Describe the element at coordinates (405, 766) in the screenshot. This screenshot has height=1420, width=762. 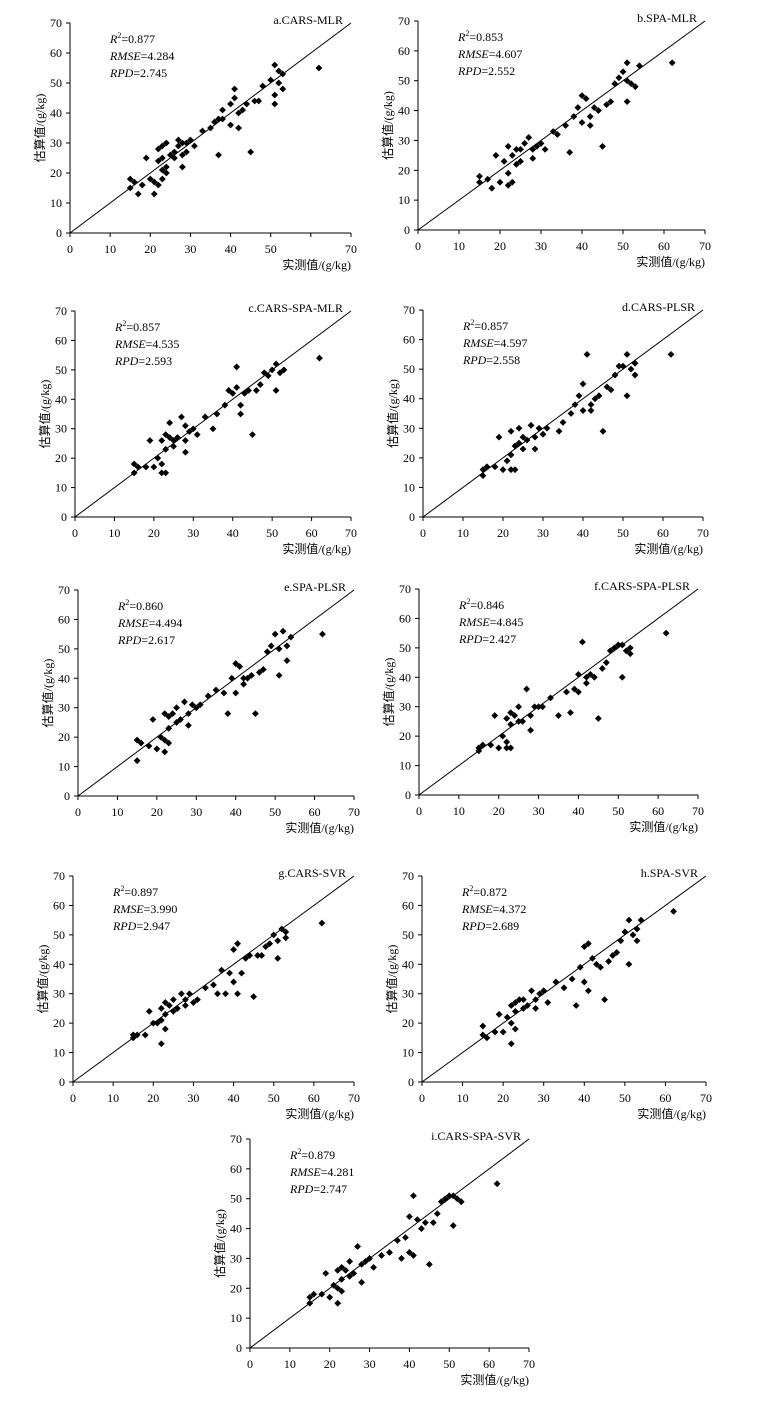
I see `y-tick-label: 10` at that location.